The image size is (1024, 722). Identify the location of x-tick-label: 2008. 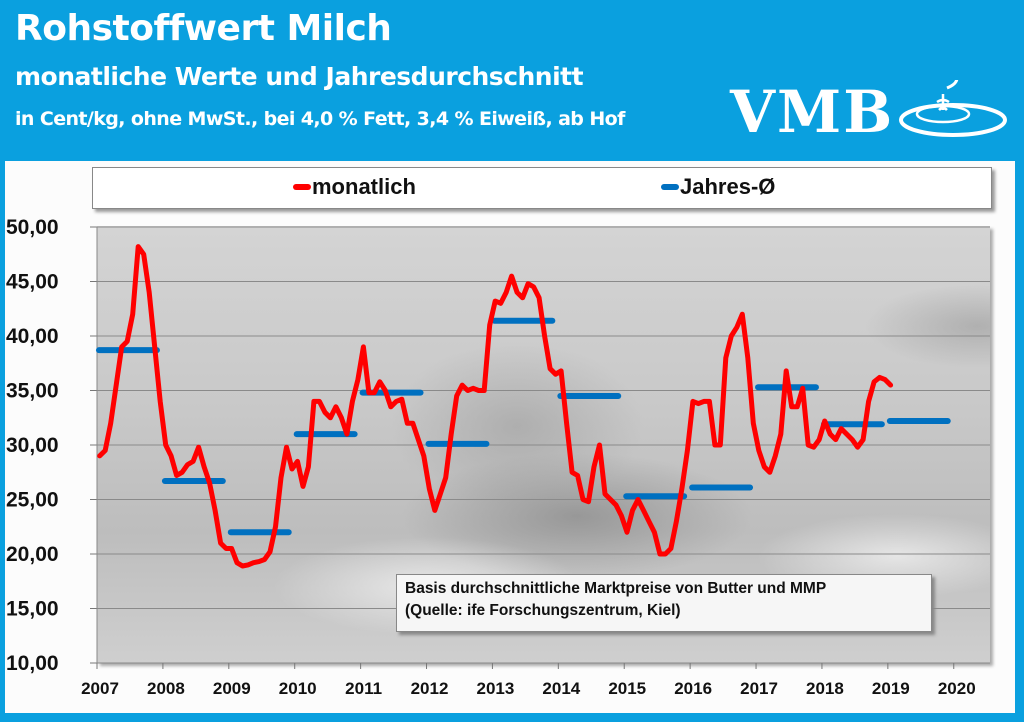
(166, 688).